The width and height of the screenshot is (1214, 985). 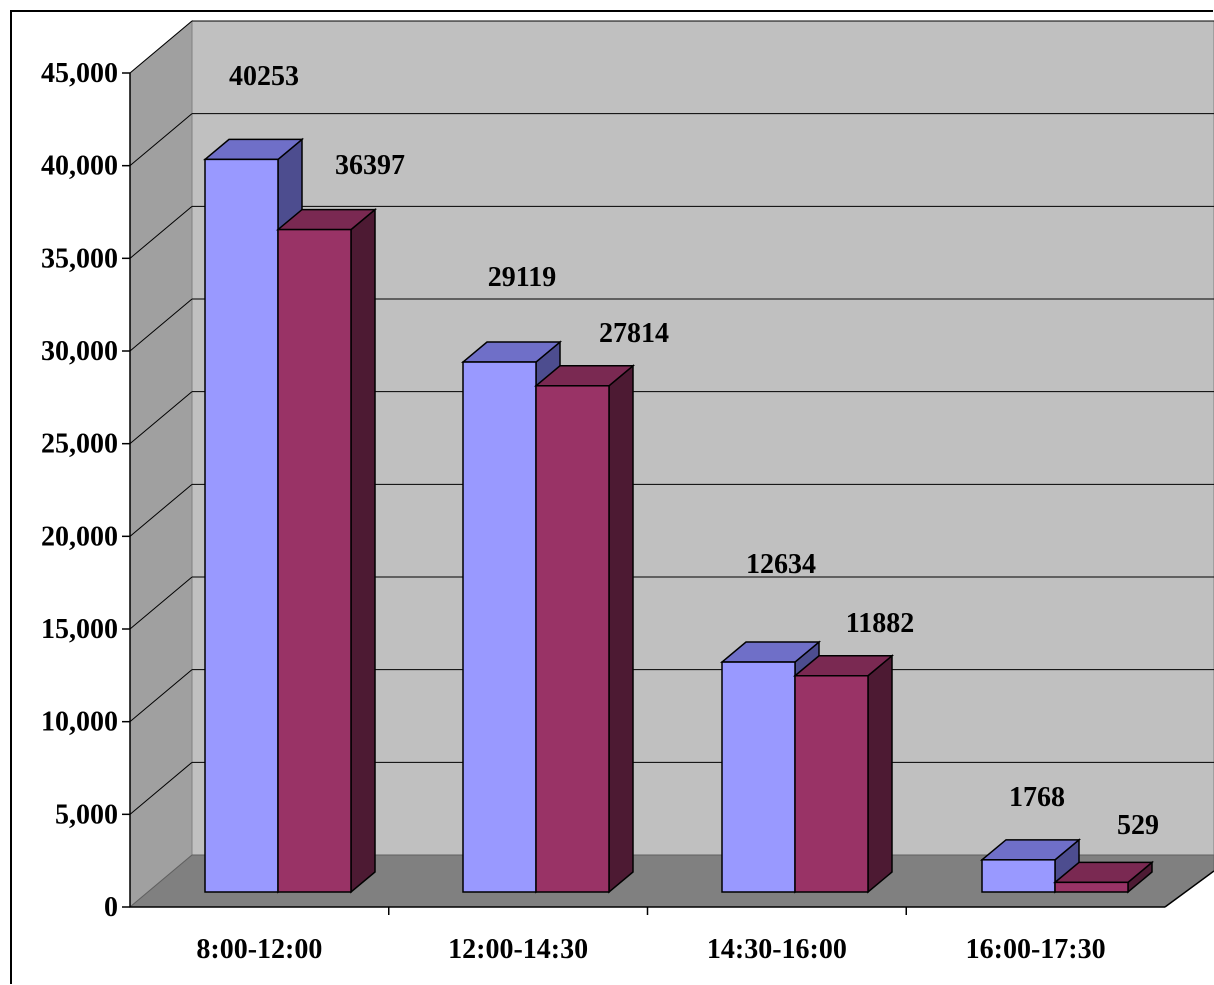 What do you see at coordinates (634, 333) in the screenshot?
I see `data-label: 27814` at bounding box center [634, 333].